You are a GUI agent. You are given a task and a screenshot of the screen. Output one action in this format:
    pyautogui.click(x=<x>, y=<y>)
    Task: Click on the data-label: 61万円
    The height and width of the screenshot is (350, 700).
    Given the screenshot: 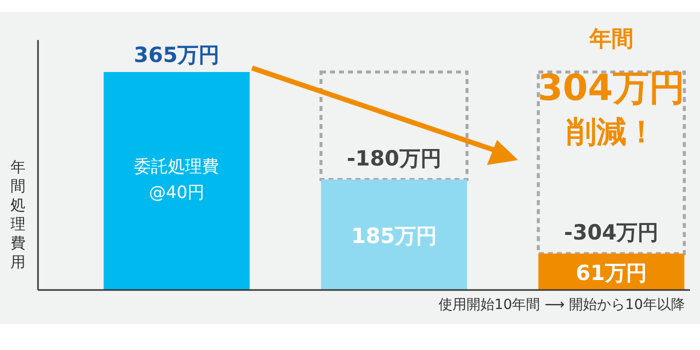 What is the action you would take?
    pyautogui.click(x=611, y=272)
    